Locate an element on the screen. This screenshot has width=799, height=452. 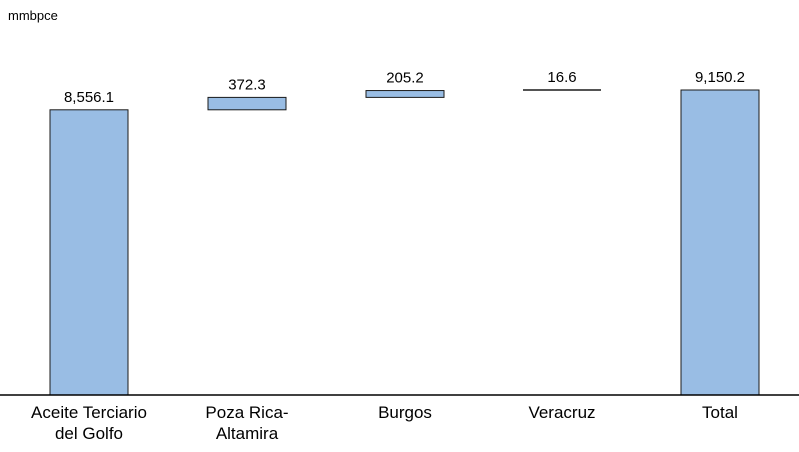
category-label-line: Aceite Terciario is located at coordinates (89, 412).